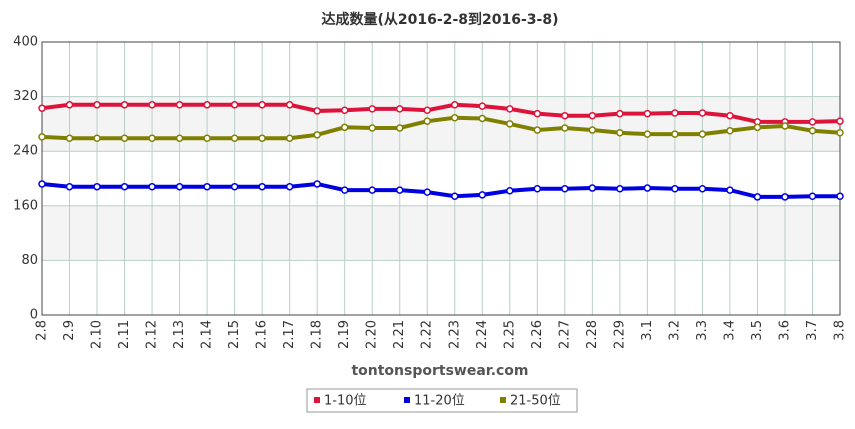 Image resolution: width=855 pixels, height=429 pixels. I want to click on watermark: tontonsportswear.com, so click(439, 371).